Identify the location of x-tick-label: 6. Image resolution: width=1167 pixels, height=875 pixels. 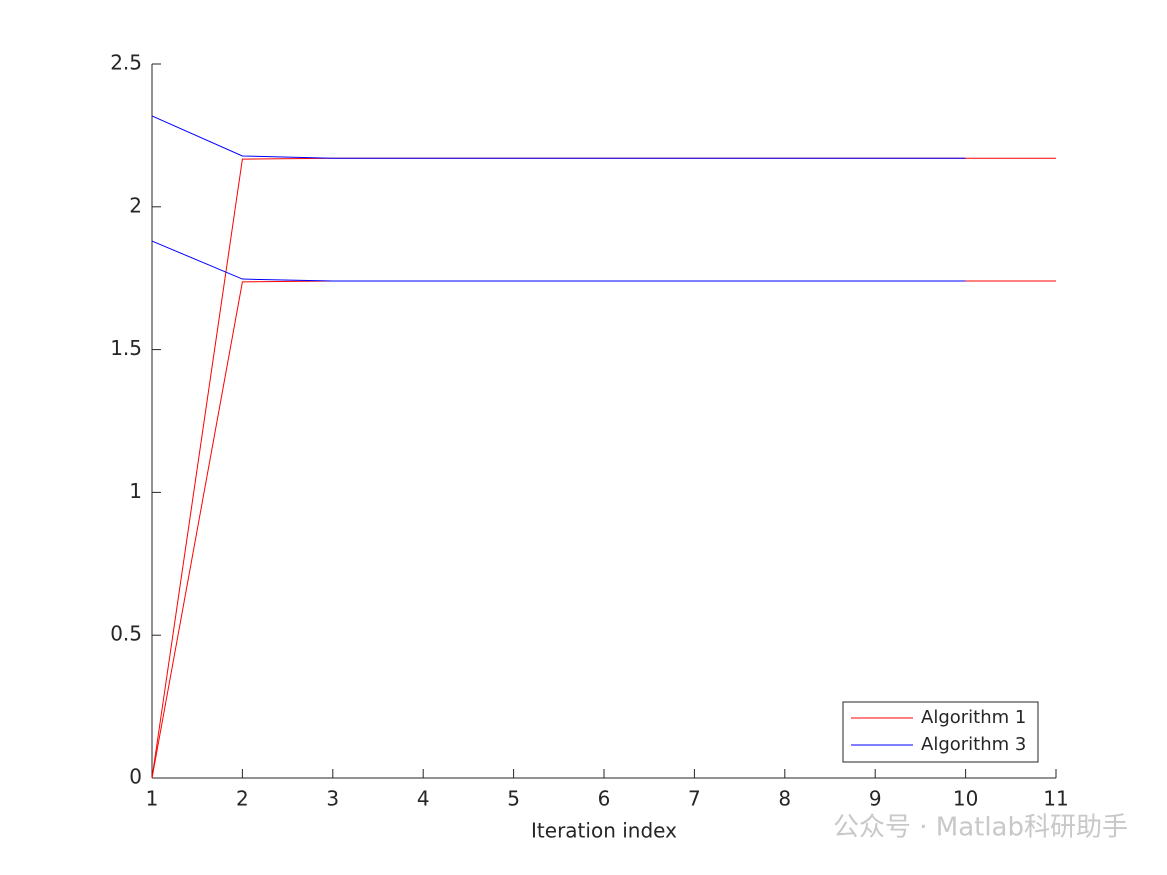
(604, 799).